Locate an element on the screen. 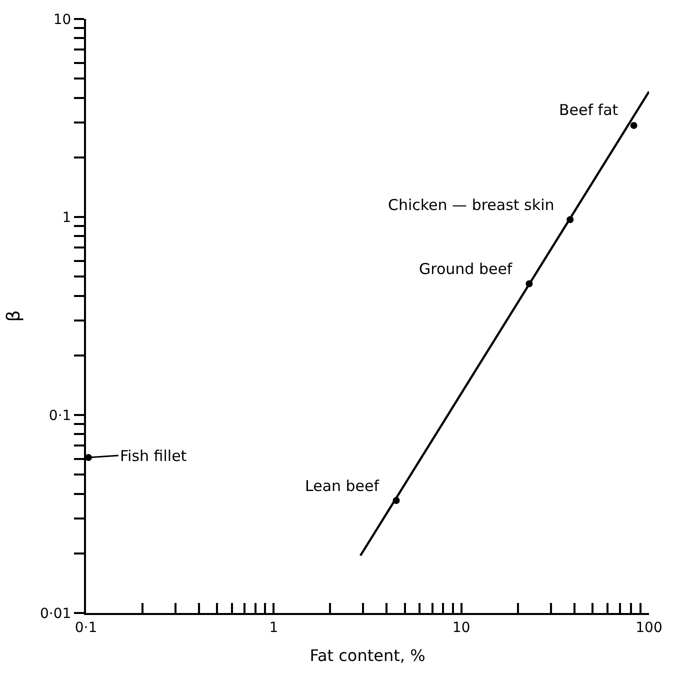  x-axis-title: Fat content, % is located at coordinates (368, 655).